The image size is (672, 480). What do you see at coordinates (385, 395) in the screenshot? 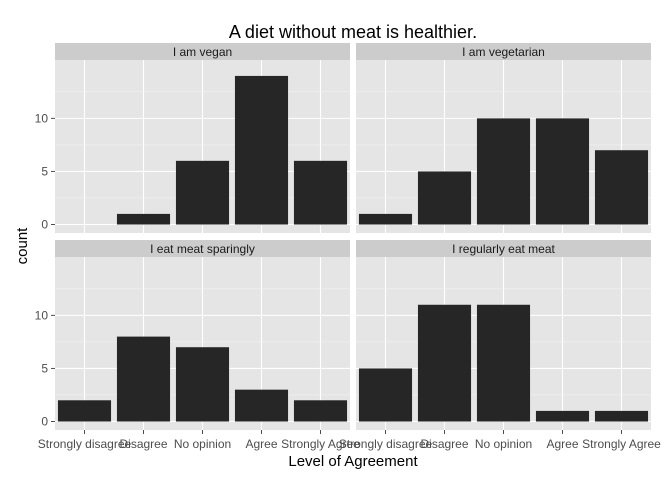
I see `bar-i-regularly-eat-meat-strongly-disagree` at bounding box center [385, 395].